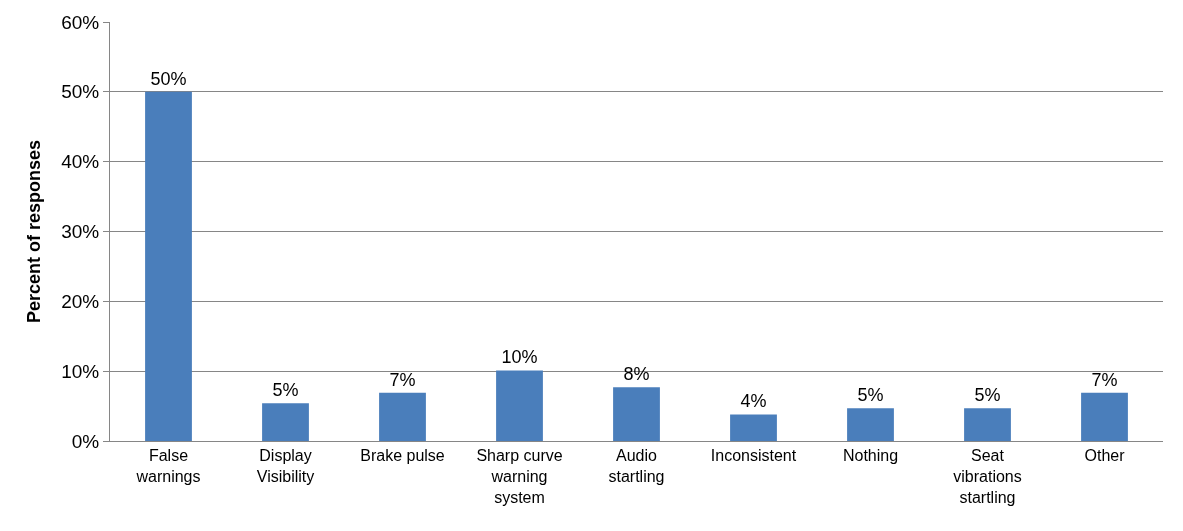 The height and width of the screenshot is (531, 1183). Describe the element at coordinates (402, 456) in the screenshot. I see `x-tick-label: Brake pulse` at that location.